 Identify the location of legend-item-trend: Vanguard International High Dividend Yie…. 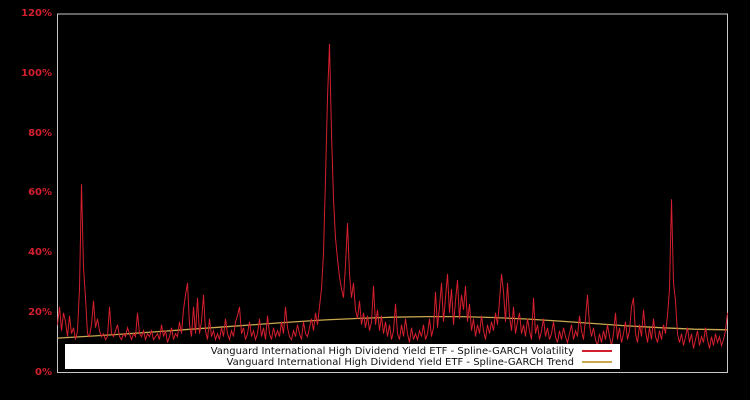
(338, 362).